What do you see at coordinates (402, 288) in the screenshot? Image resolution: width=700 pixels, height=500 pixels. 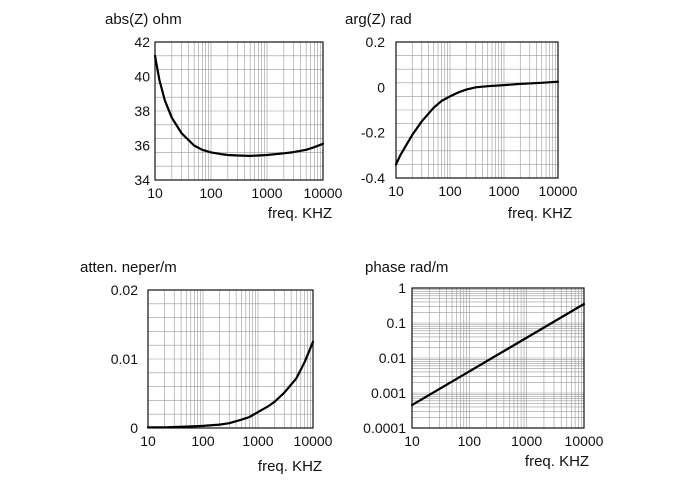 I see `y-tick-label: 1` at bounding box center [402, 288].